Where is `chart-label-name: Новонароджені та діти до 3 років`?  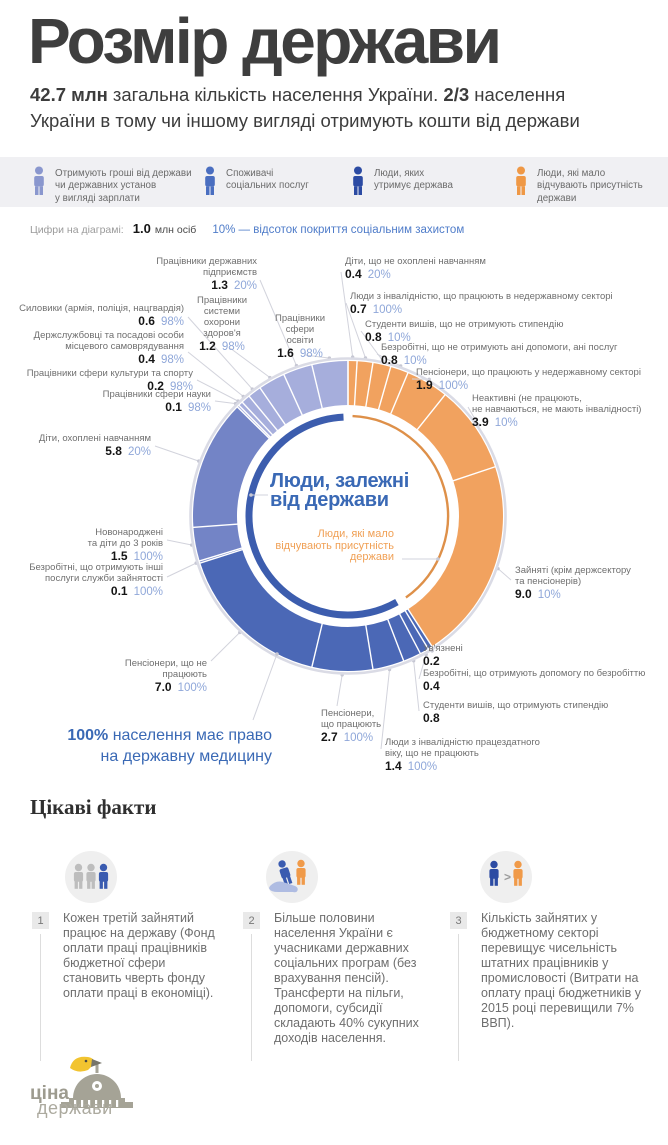
chart-label-name: Новонароджені та діти до 3 років is located at coordinates (125, 538).